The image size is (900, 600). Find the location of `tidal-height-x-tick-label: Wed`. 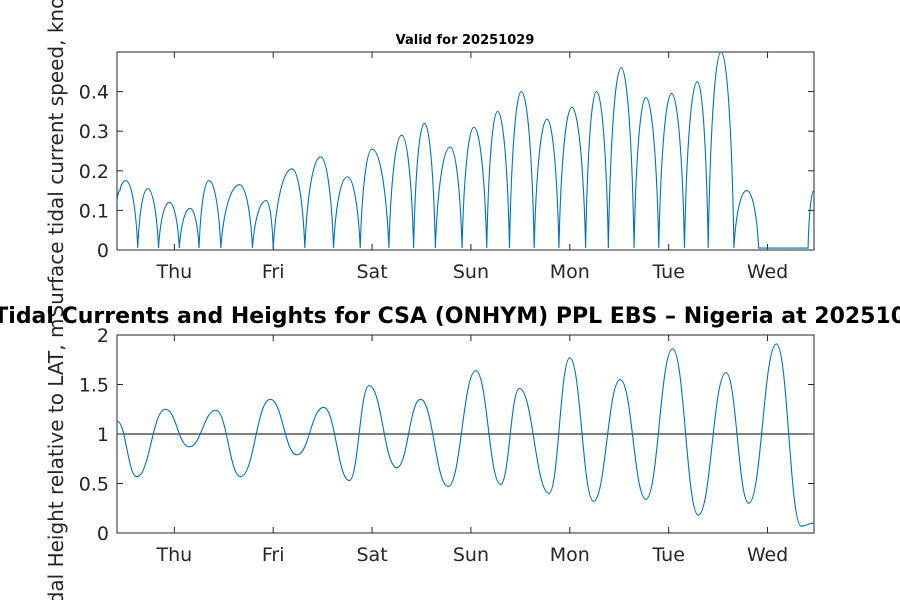

tidal-height-x-tick-label: Wed is located at coordinates (767, 555).